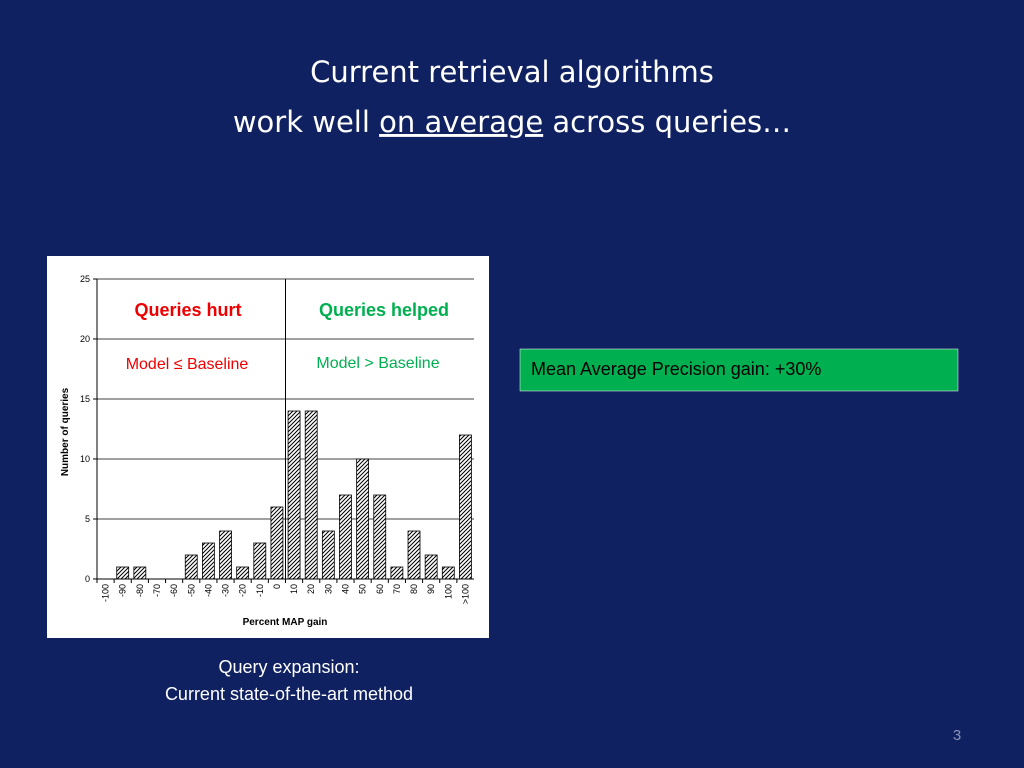 Image resolution: width=1024 pixels, height=768 pixels. I want to click on y-tick-label: 0, so click(87, 579).